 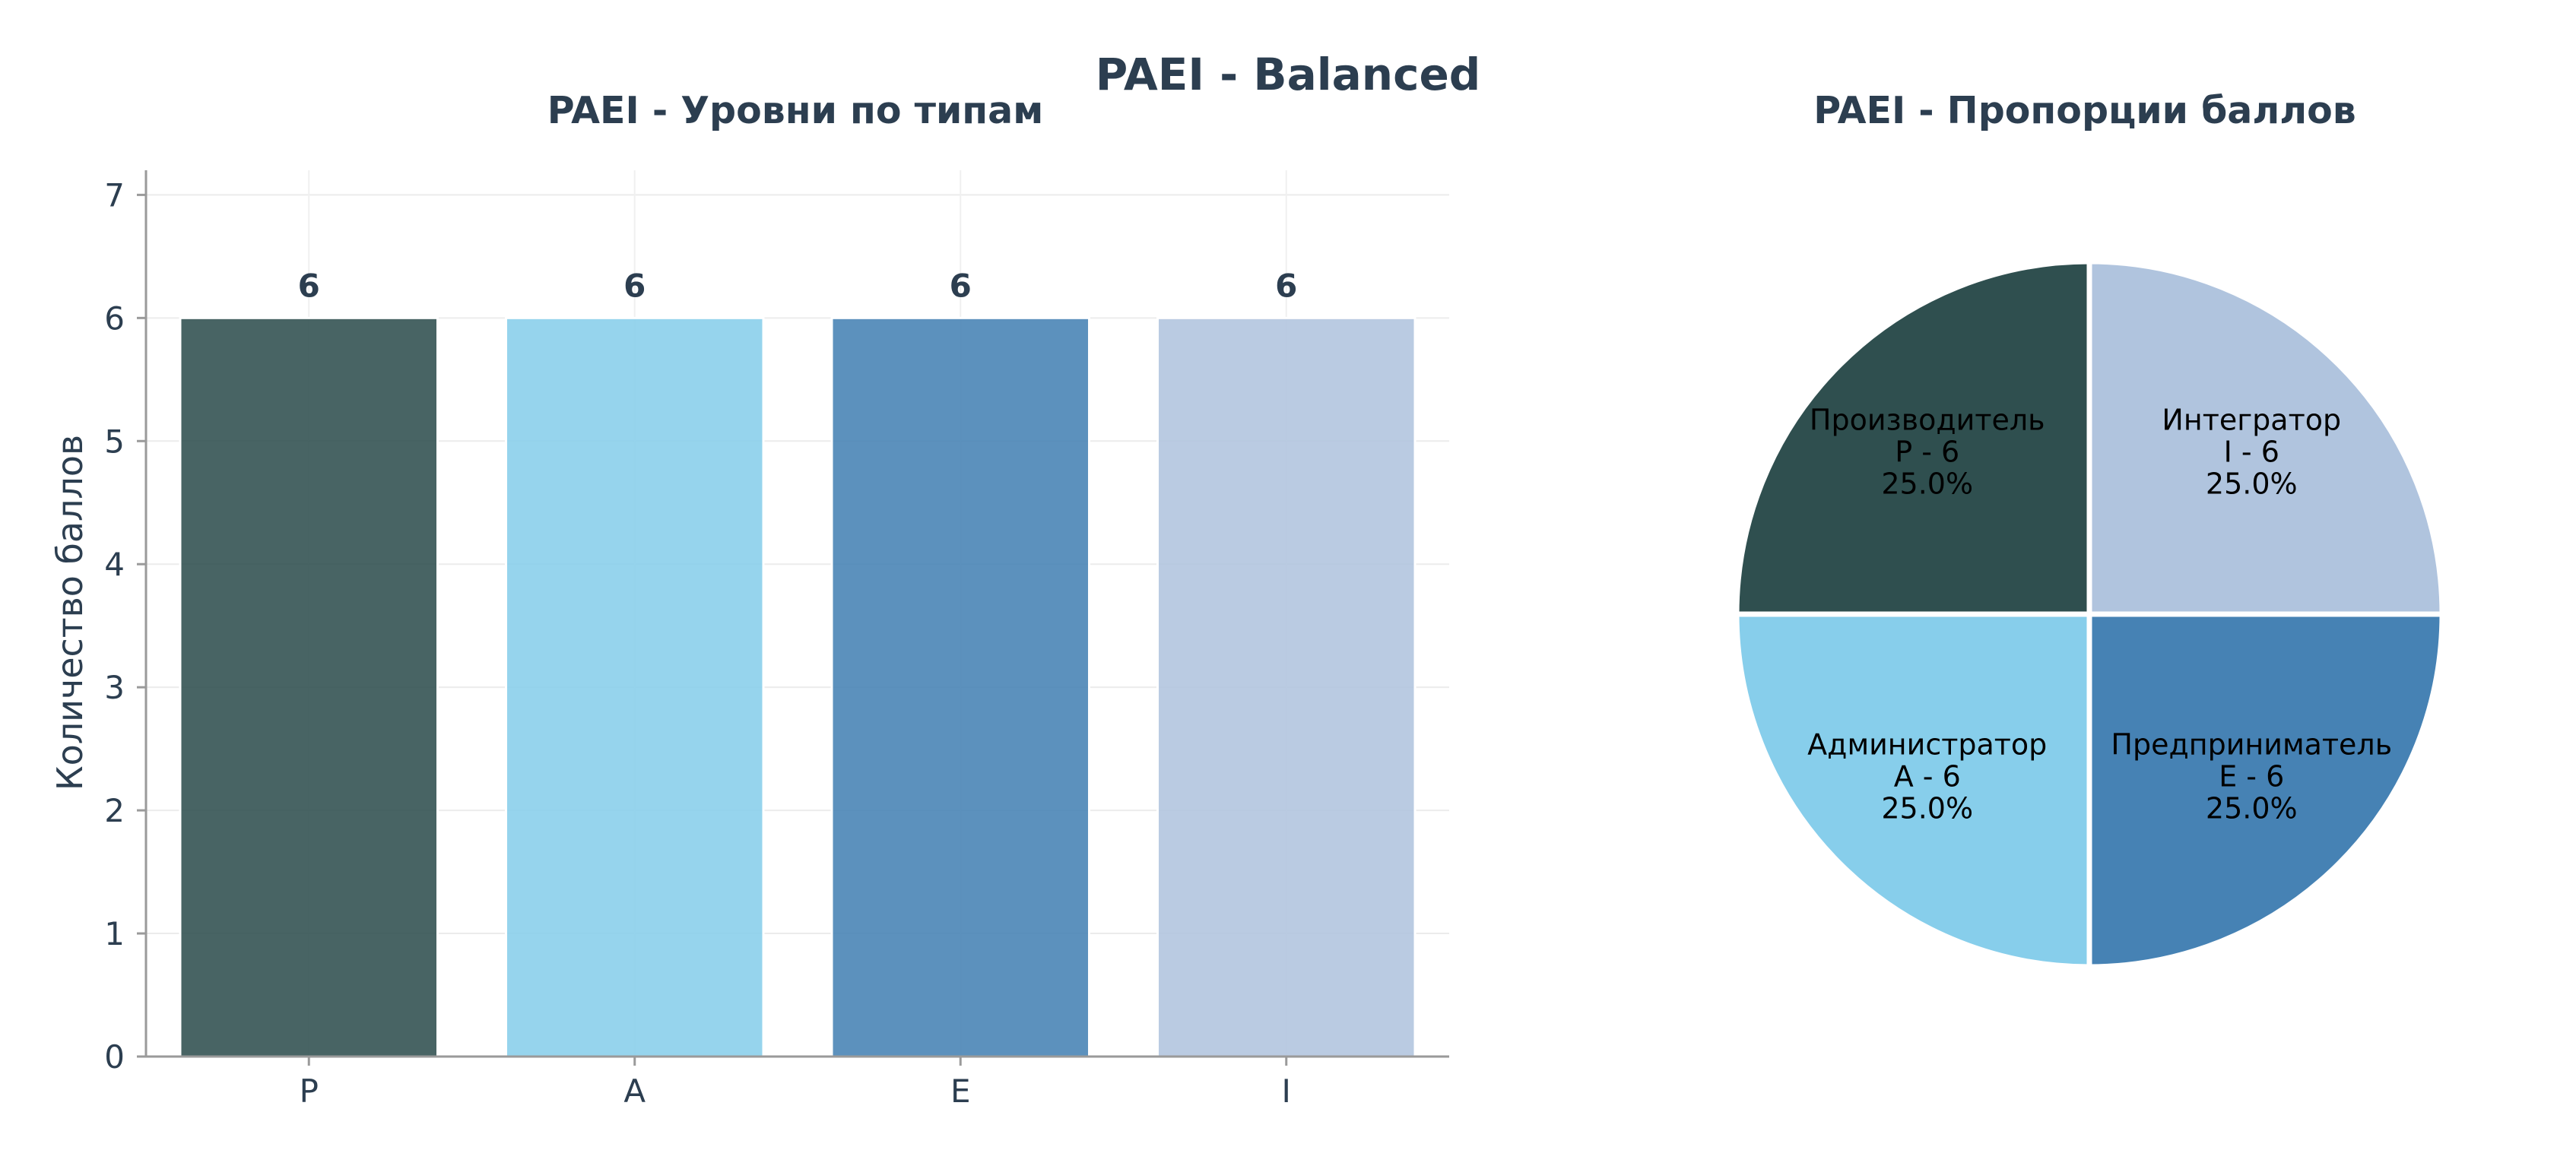 I want to click on bar-a, so click(x=634, y=687).